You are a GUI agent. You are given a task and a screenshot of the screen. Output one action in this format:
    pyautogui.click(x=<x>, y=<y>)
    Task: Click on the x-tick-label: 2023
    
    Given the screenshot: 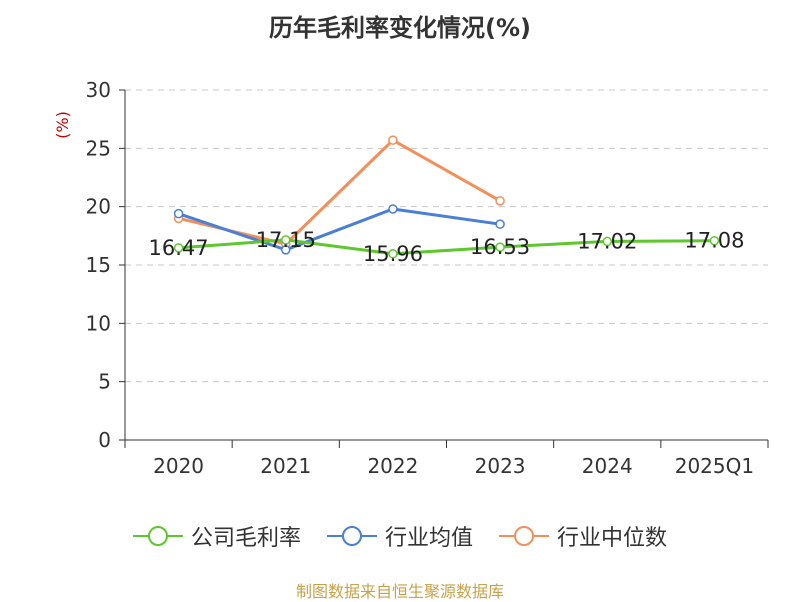 What is the action you would take?
    pyautogui.click(x=500, y=466)
    